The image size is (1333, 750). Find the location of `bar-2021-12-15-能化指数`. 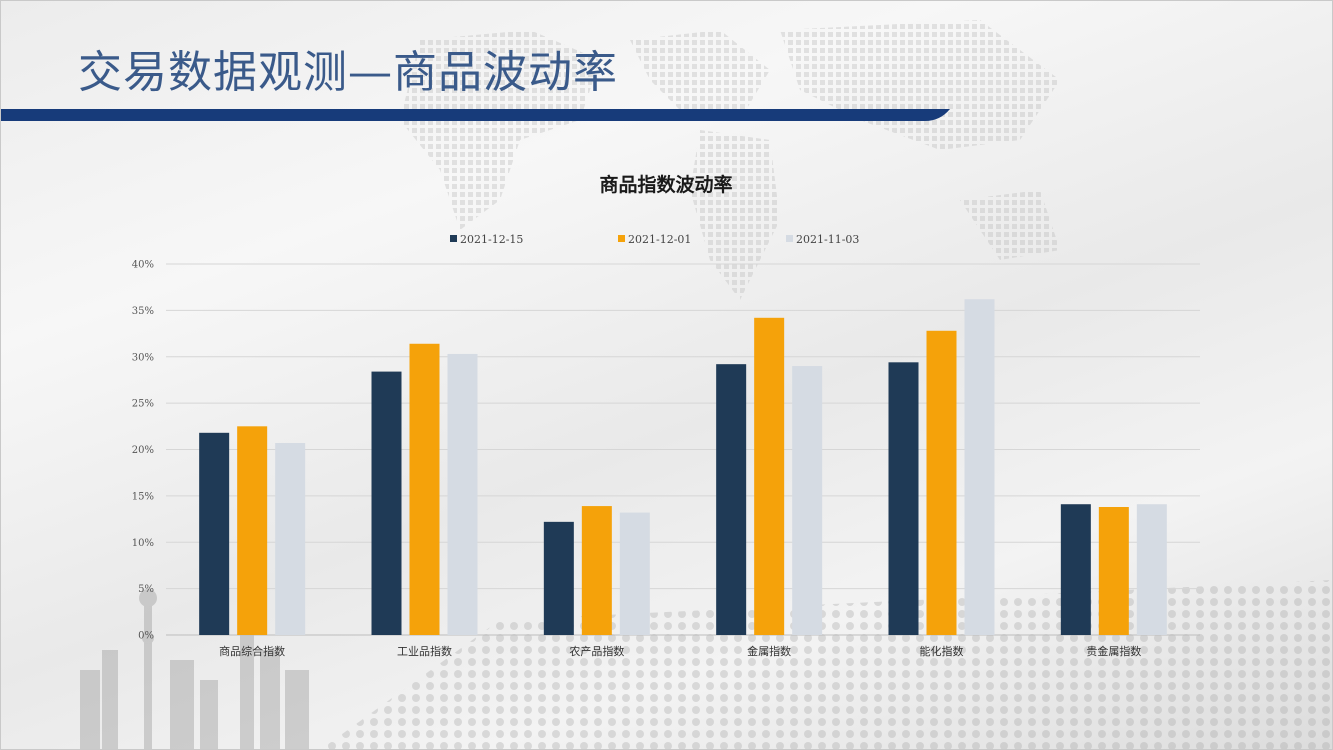

bar-2021-12-15-能化指数 is located at coordinates (903, 498).